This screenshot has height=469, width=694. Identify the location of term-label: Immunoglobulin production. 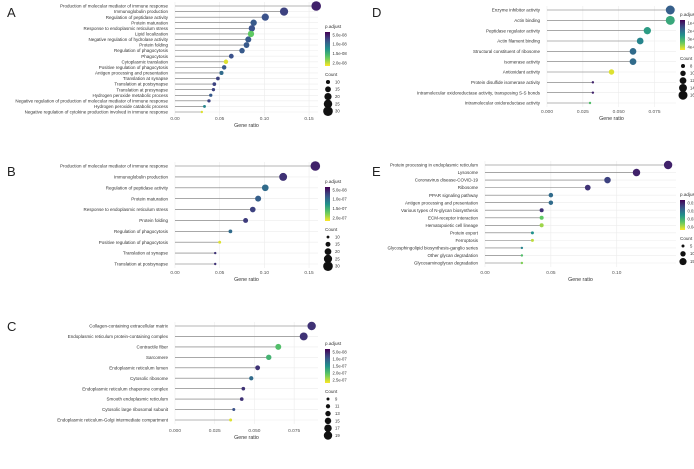
(141, 11).